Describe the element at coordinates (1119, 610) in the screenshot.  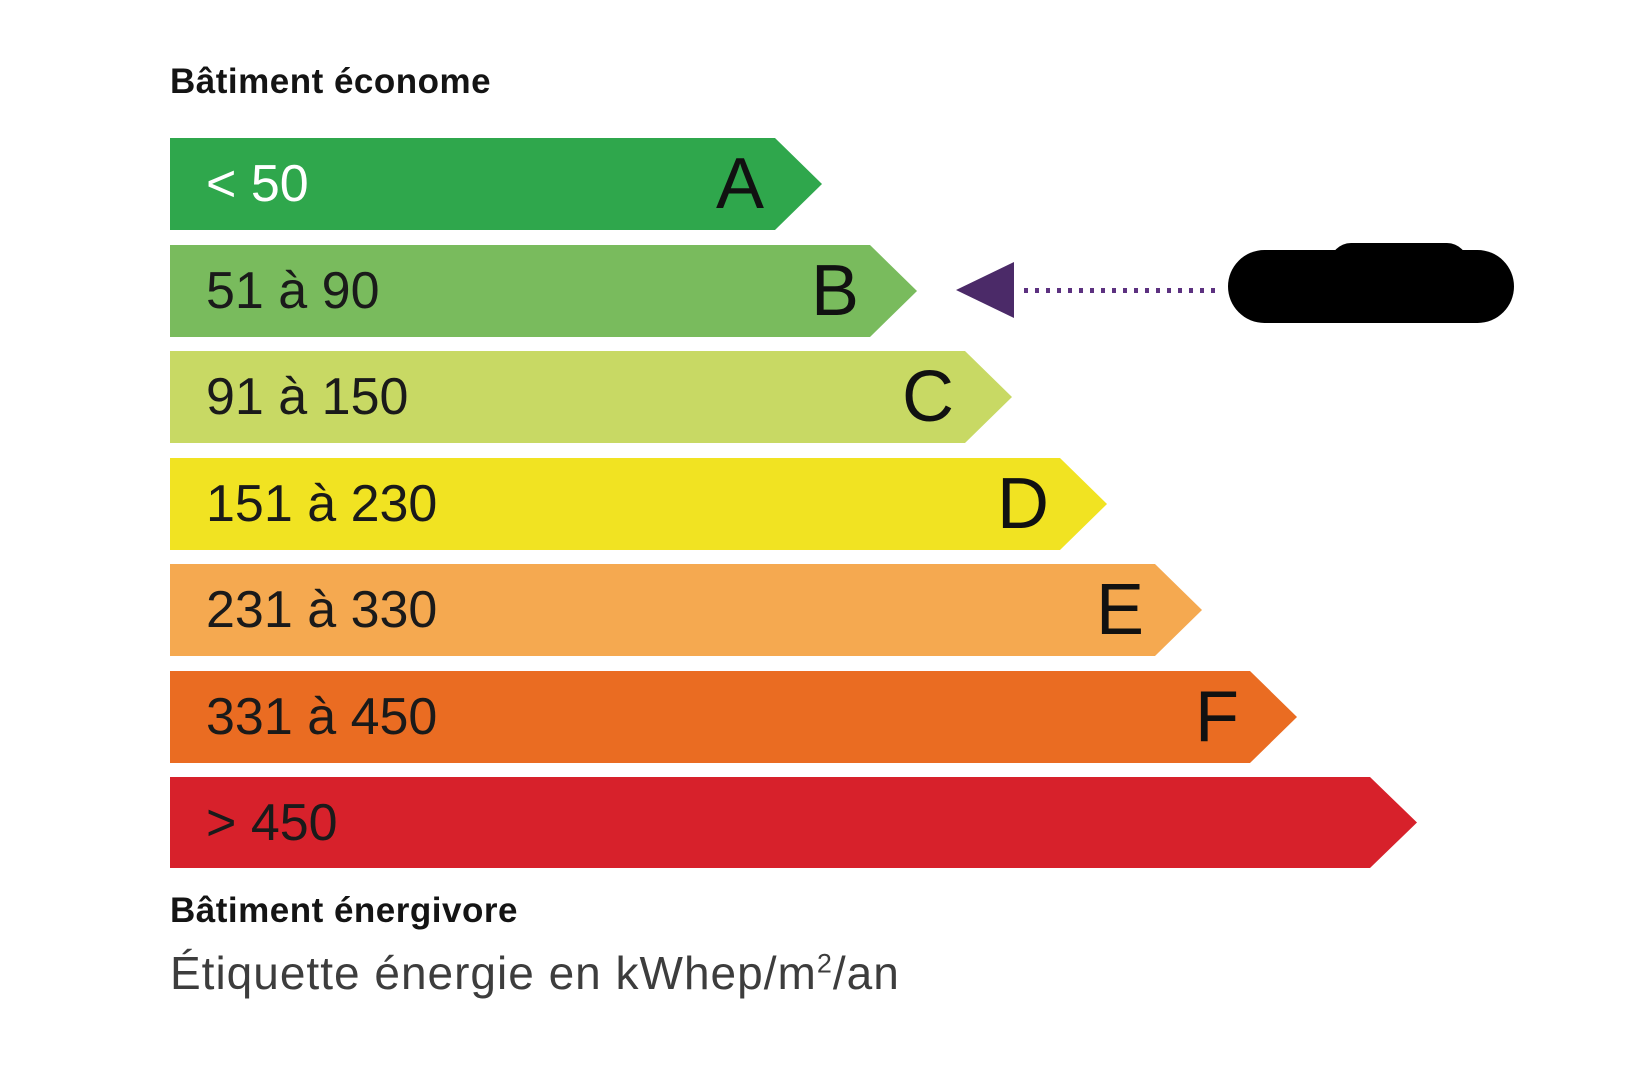
I see `energy-band-e-letter: E` at that location.